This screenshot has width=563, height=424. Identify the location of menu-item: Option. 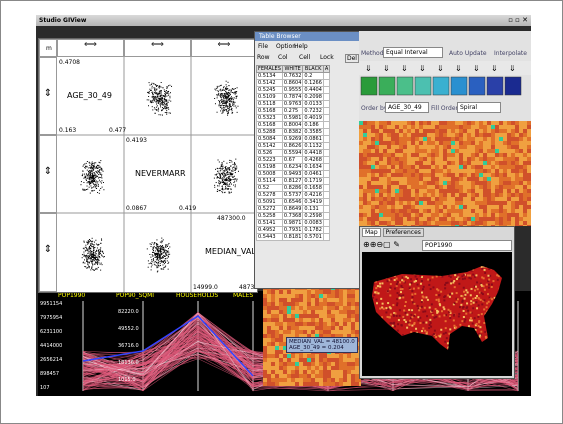
(286, 46).